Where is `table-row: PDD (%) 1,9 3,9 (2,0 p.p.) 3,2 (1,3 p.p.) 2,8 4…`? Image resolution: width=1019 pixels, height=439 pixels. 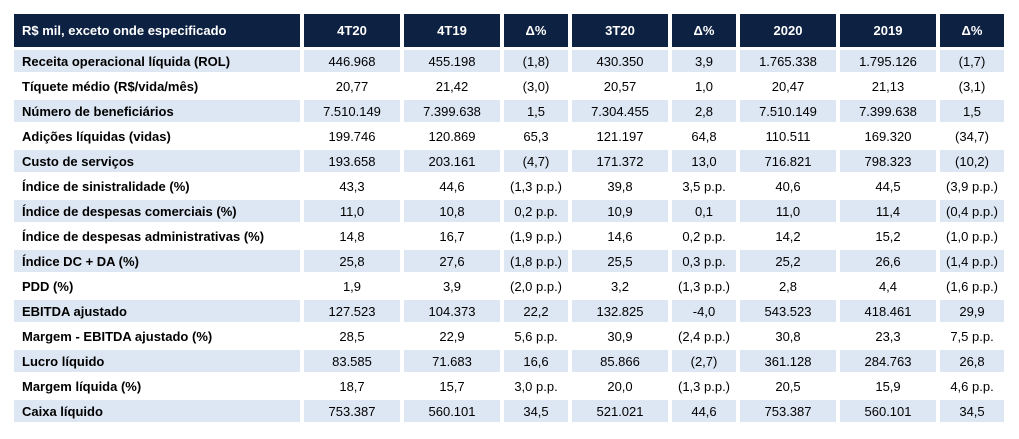 table-row: PDD (%) 1,9 3,9 (2,0 p.p.) 3,2 (1,3 p.p.) 2,8 4… is located at coordinates (509, 286).